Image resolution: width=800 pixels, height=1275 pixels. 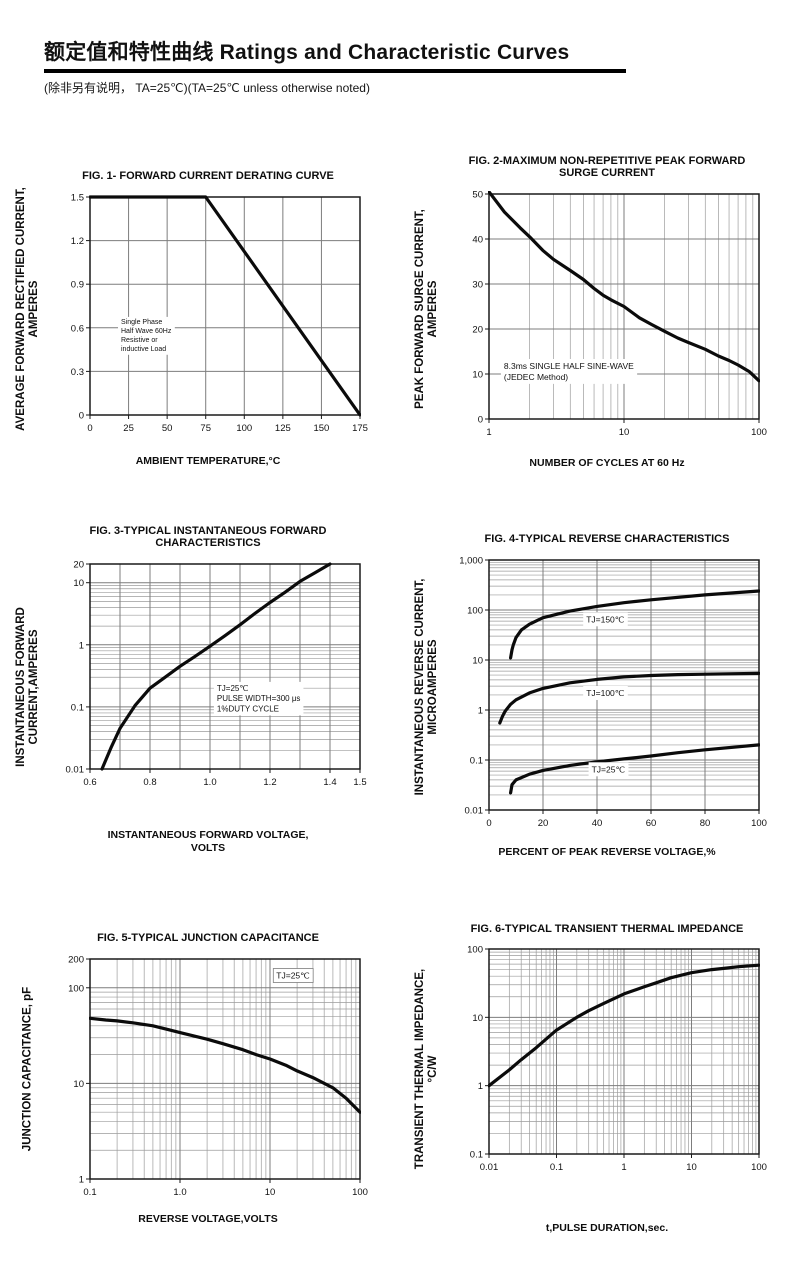 What do you see at coordinates (269, 782) in the screenshot?
I see `x-tick-label: 1.2` at bounding box center [269, 782].